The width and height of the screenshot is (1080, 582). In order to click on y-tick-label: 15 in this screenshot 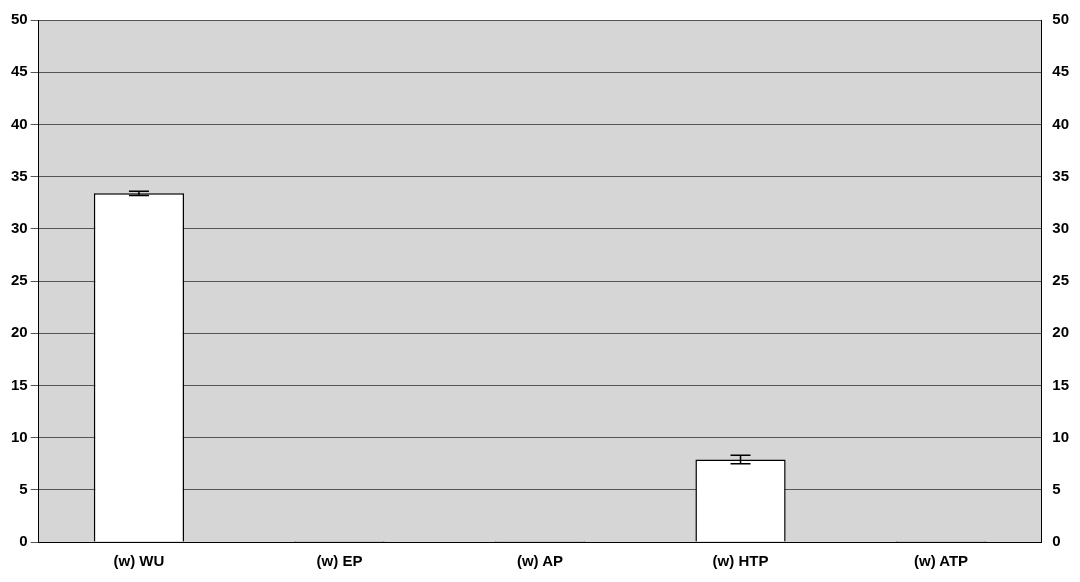, I will do `click(19, 384)`.